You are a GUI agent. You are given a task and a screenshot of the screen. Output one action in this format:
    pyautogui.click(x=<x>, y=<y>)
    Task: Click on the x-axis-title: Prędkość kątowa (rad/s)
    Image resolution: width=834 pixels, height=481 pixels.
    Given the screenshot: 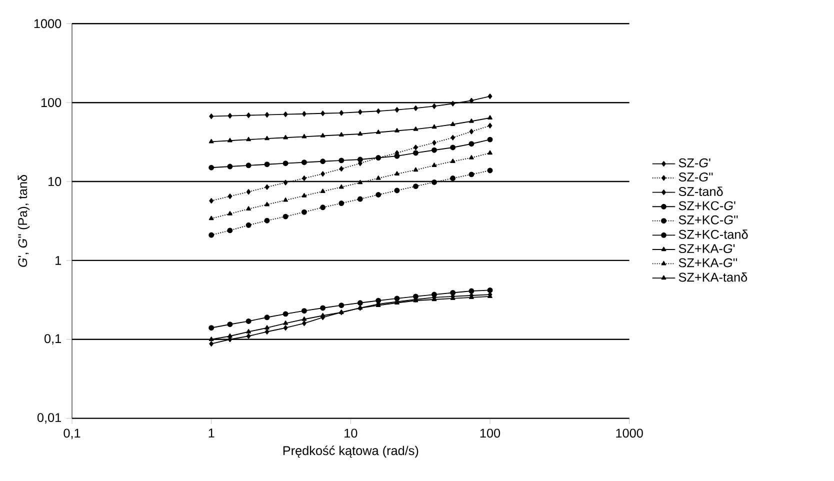 What is the action you would take?
    pyautogui.click(x=350, y=452)
    